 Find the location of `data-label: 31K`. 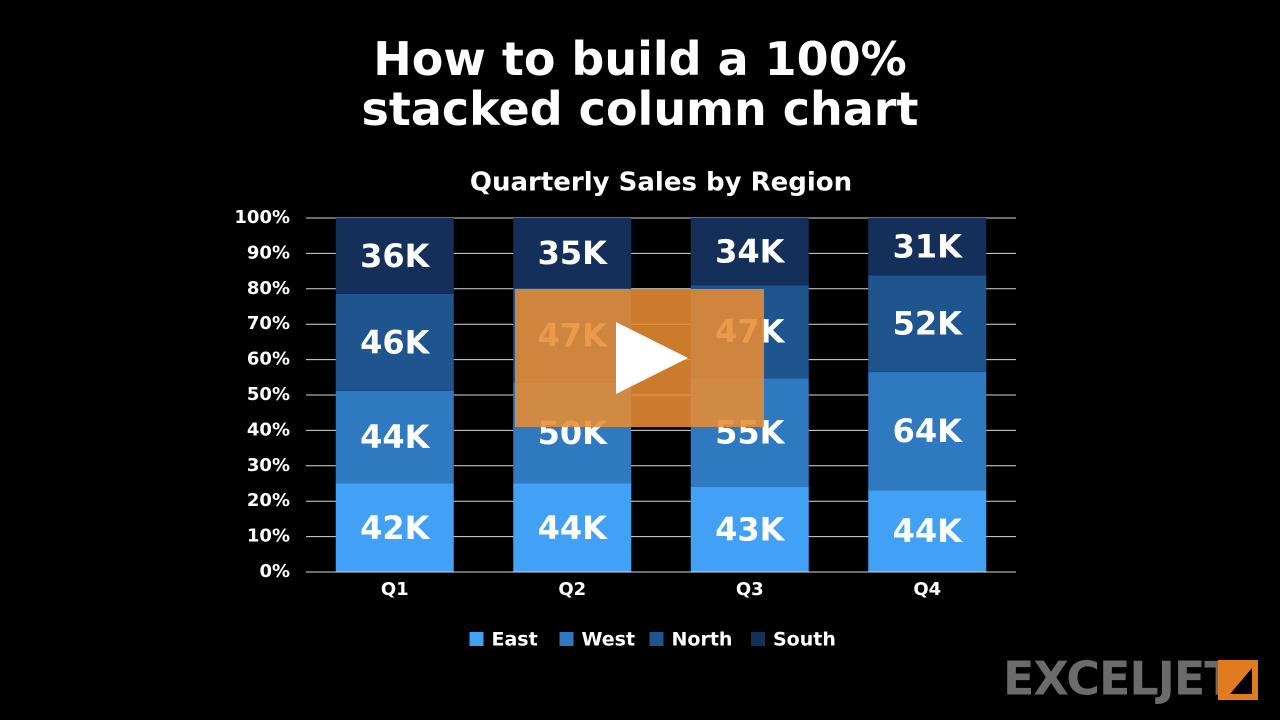

data-label: 31K is located at coordinates (928, 247).